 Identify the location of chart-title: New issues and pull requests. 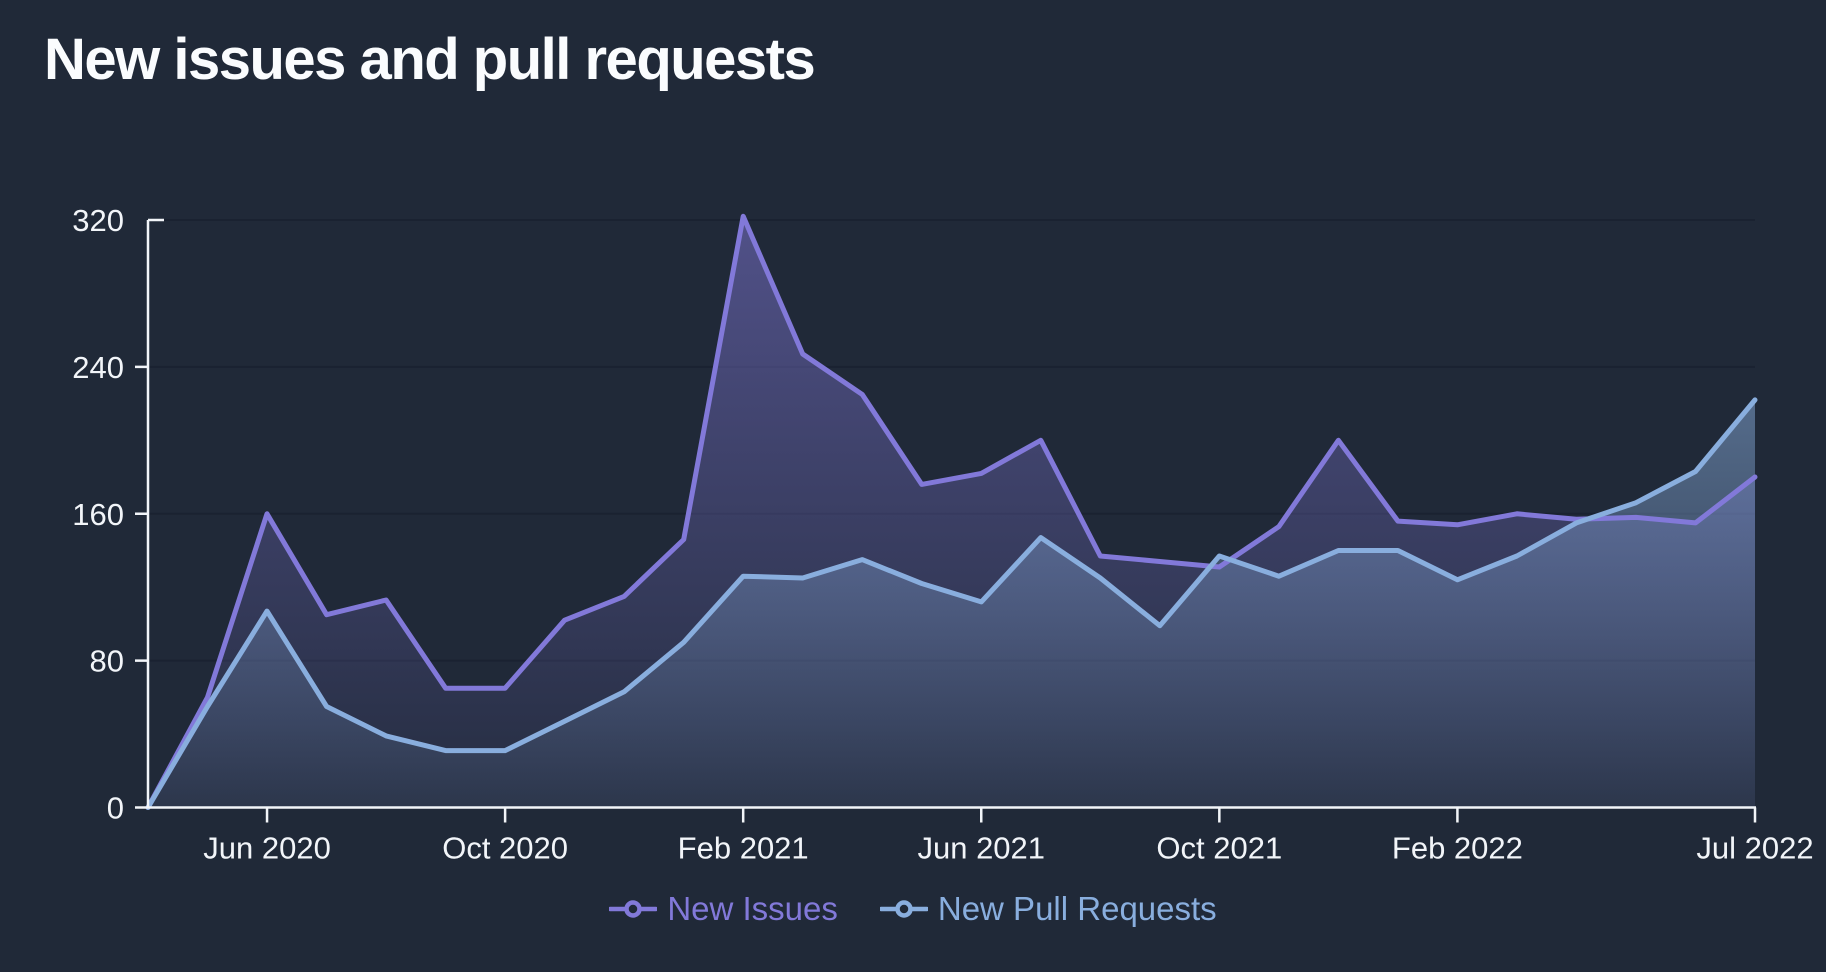
(430, 59).